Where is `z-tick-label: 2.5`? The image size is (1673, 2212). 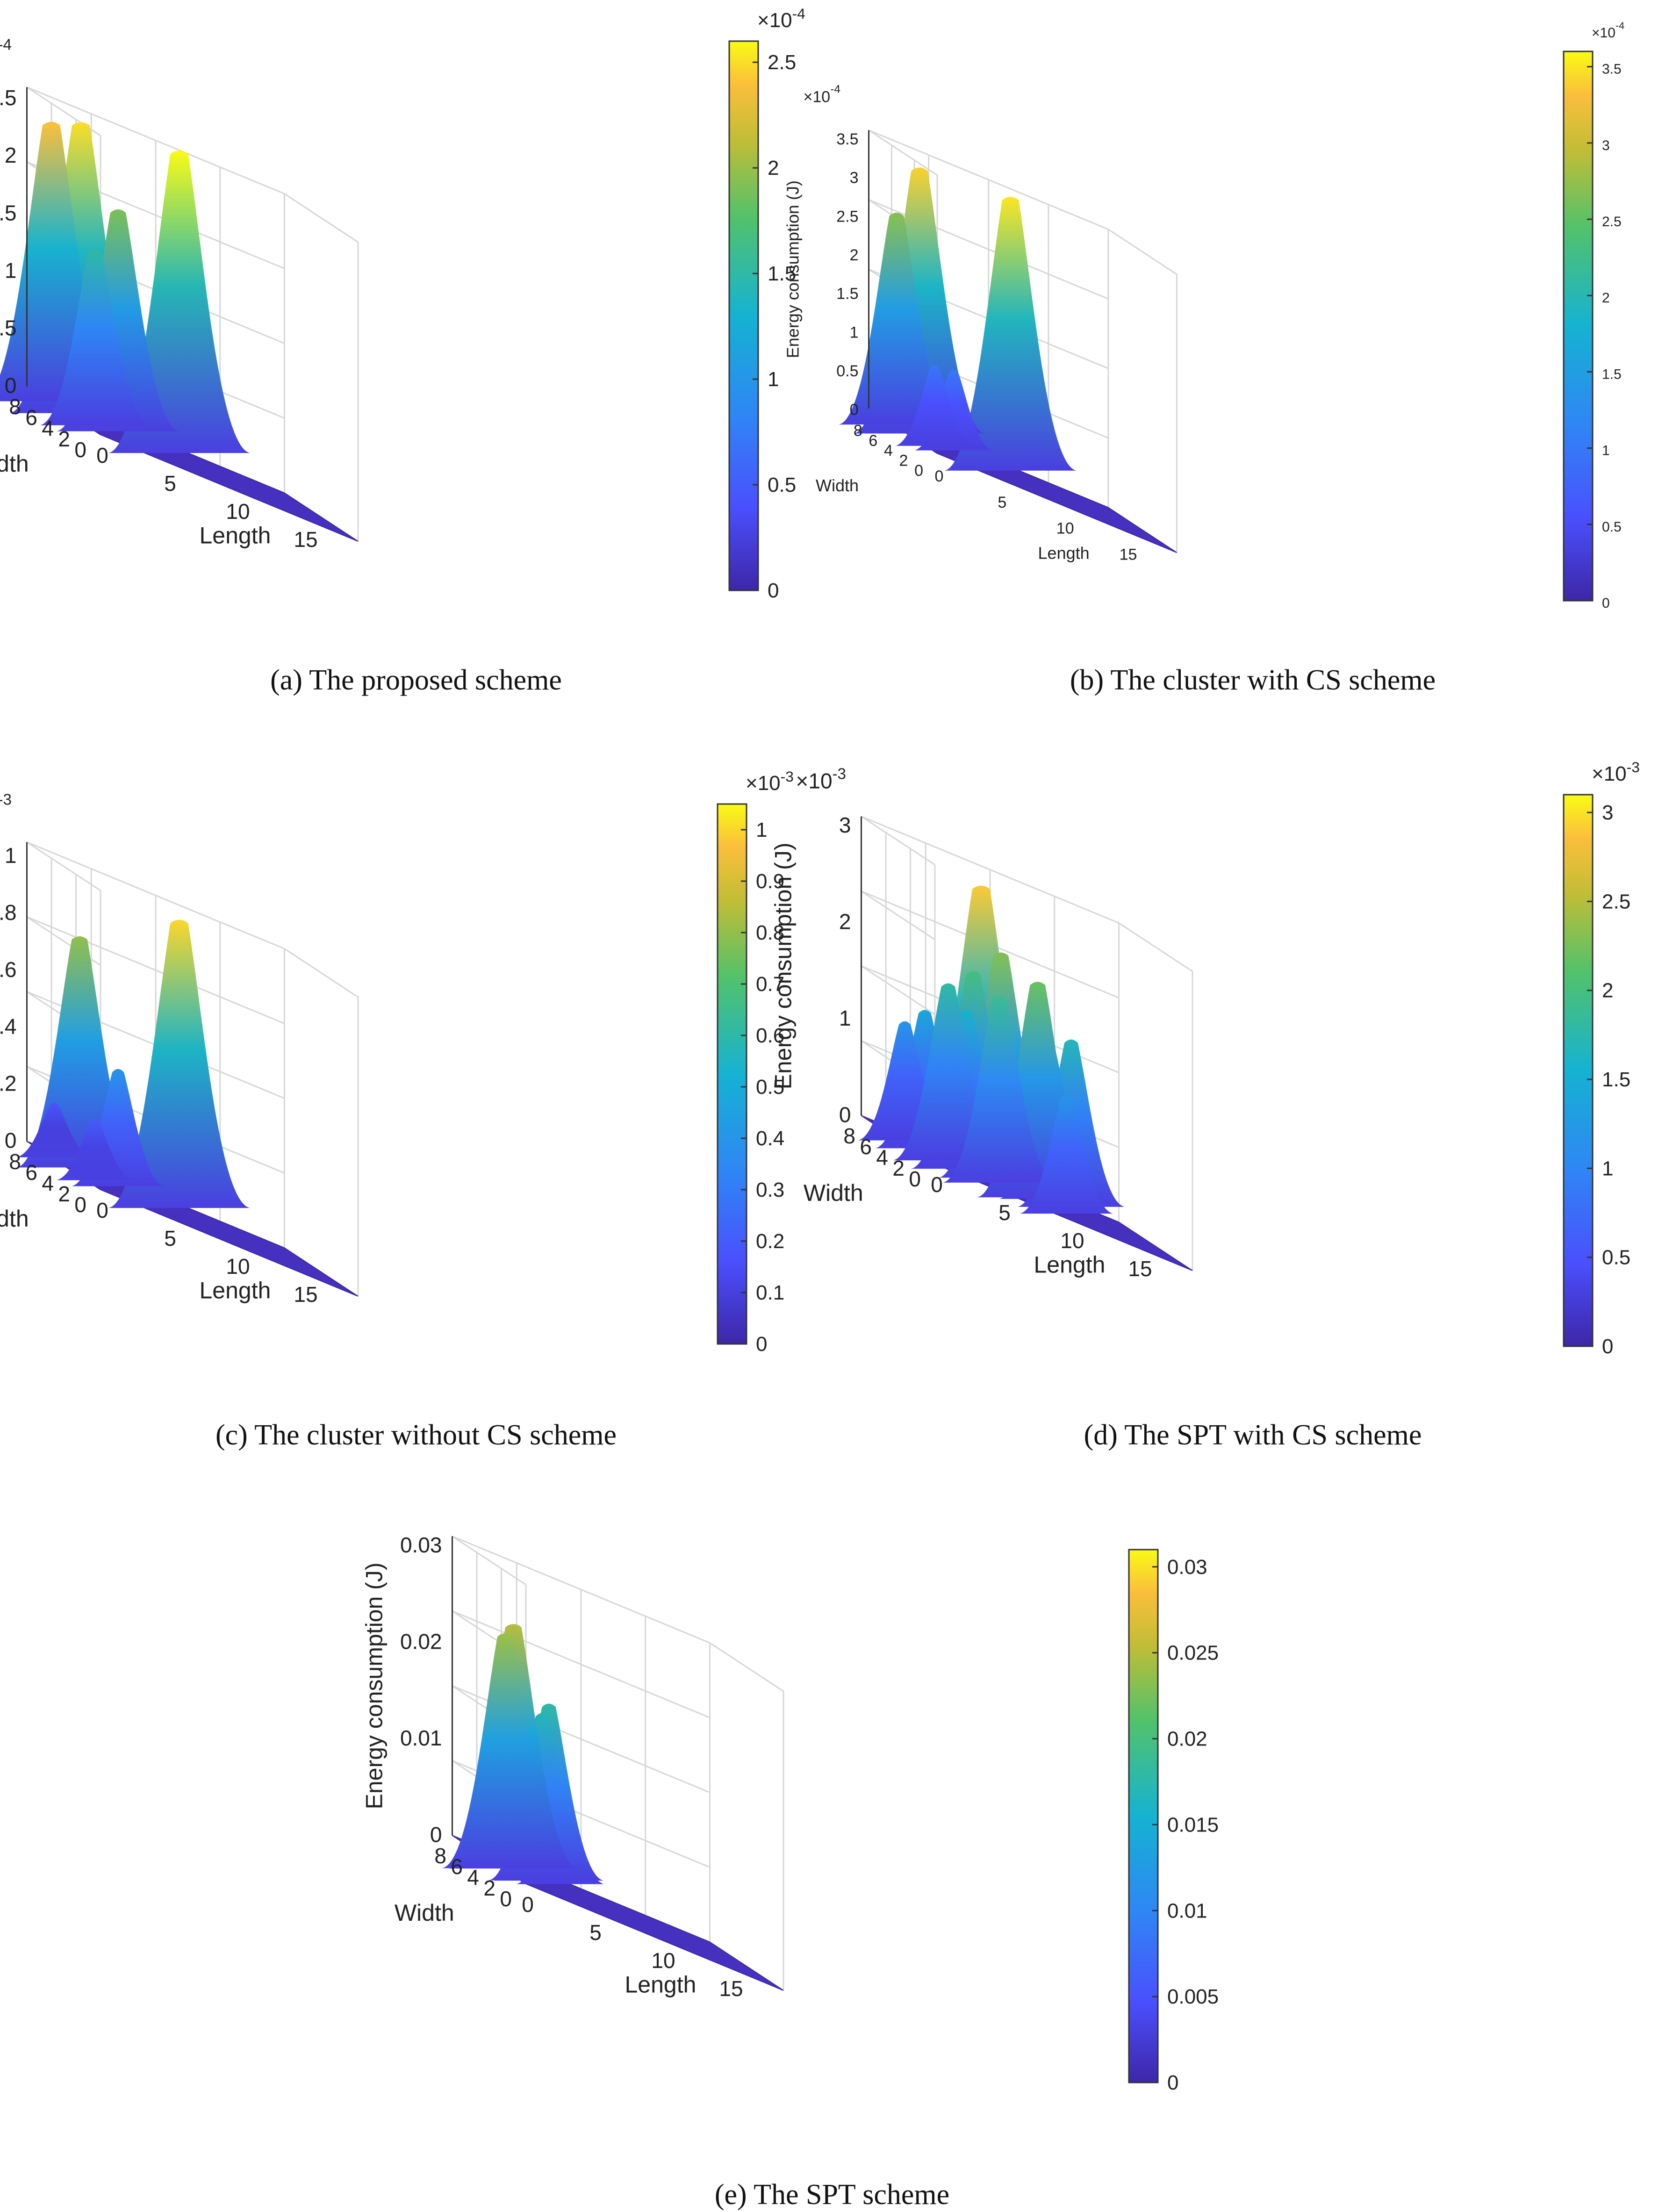
z-tick-label: 2.5 is located at coordinates (8, 98).